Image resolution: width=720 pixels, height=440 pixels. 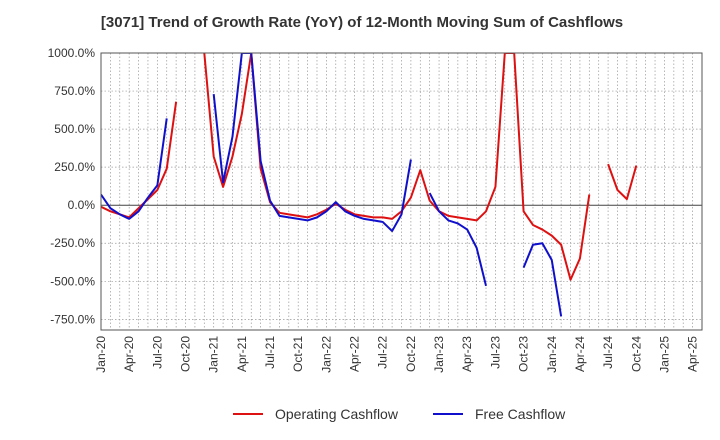 I want to click on y-tick-label: -250.0%, so click(x=72, y=243).